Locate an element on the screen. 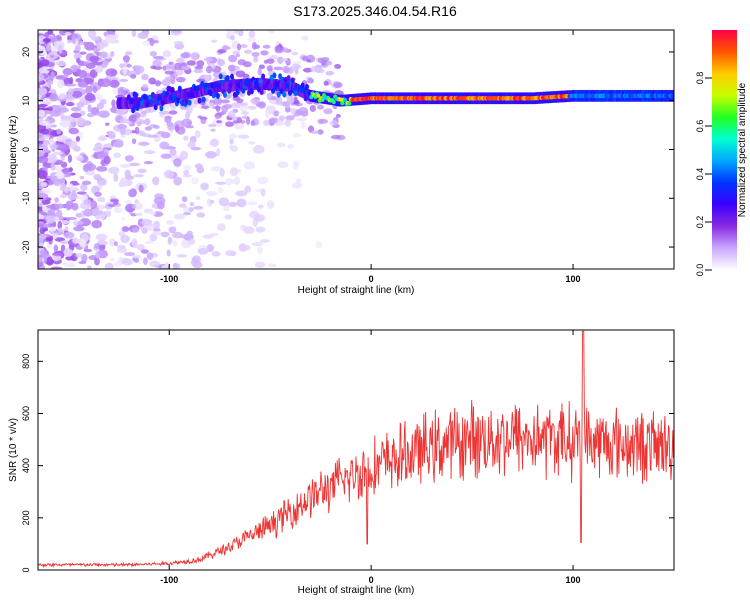 The height and width of the screenshot is (605, 750). y-tick-label: 20 is located at coordinates (26, 52).